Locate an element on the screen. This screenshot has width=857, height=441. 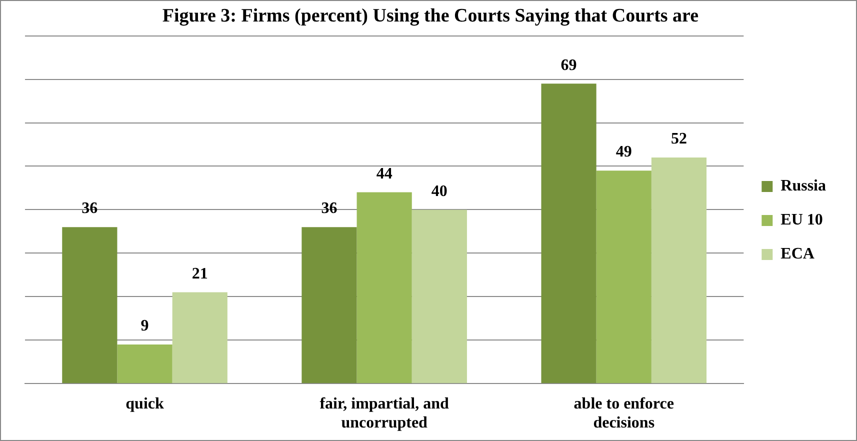
data-label: 52 is located at coordinates (678, 139).